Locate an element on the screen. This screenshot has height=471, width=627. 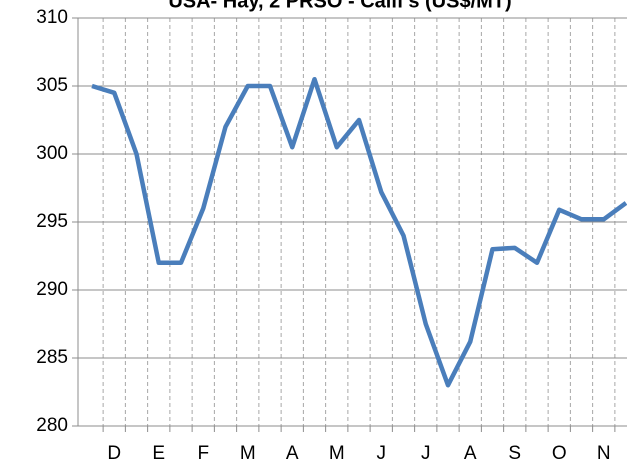
y-tick-label: 285 is located at coordinates (52, 357).